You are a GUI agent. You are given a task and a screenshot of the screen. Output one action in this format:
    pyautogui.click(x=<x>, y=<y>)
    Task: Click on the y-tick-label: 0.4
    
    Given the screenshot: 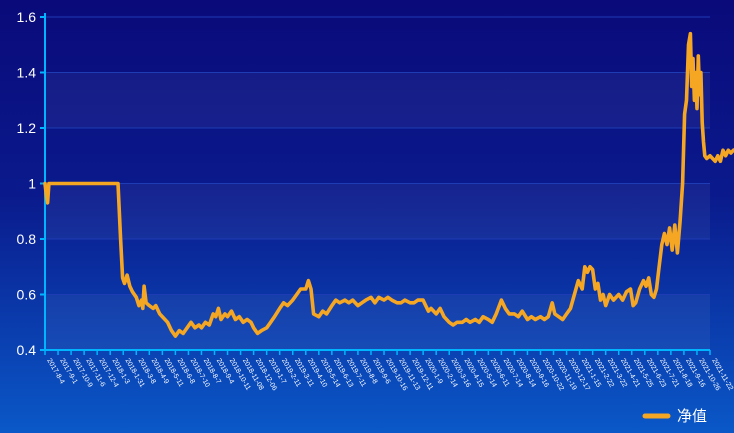 What is the action you would take?
    pyautogui.click(x=27, y=350)
    